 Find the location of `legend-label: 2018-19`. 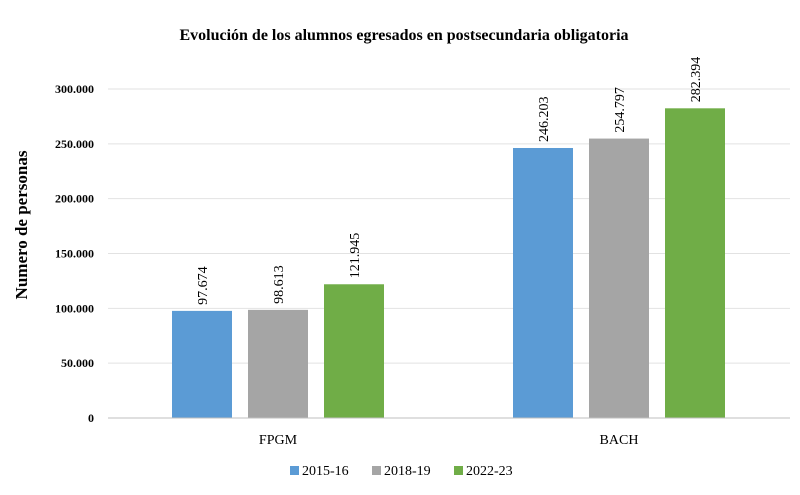

legend-label: 2018-19 is located at coordinates (407, 471).